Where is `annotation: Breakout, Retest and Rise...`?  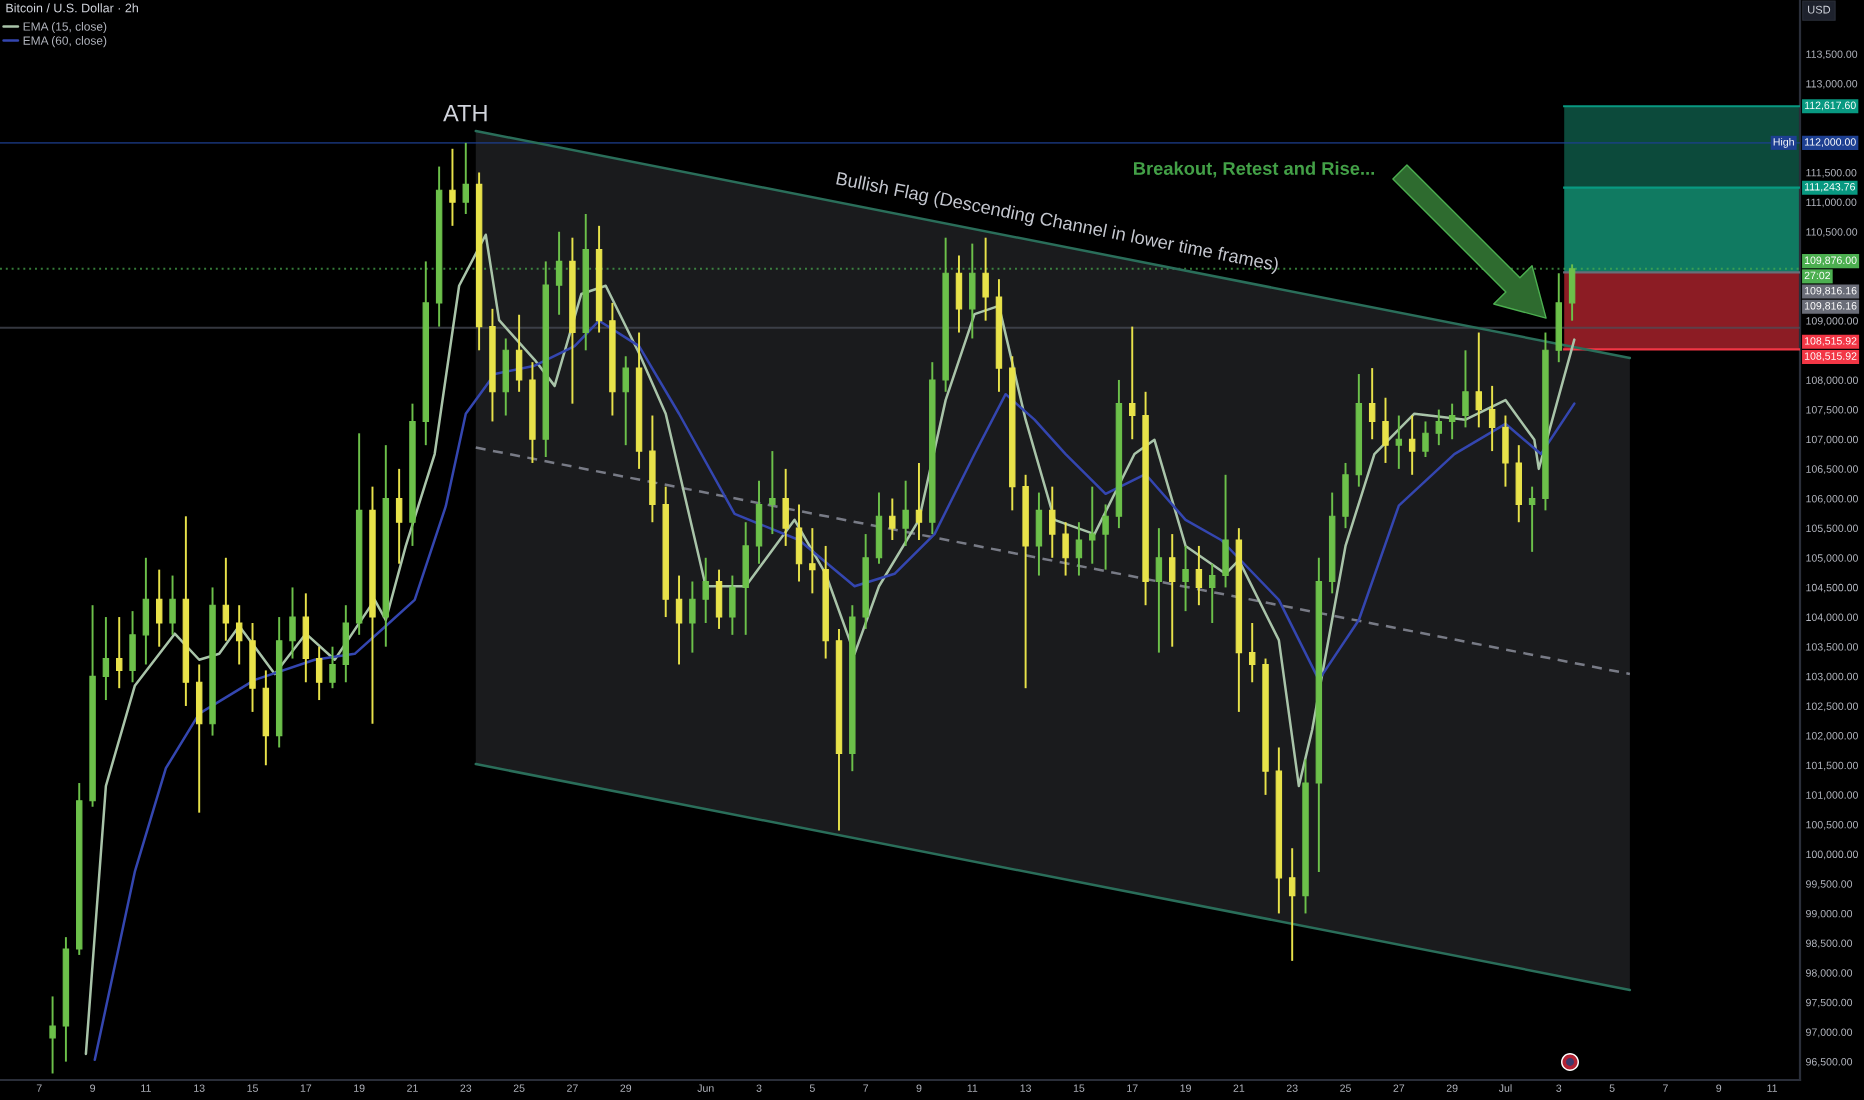
annotation: Breakout, Retest and Rise... is located at coordinates (1254, 169).